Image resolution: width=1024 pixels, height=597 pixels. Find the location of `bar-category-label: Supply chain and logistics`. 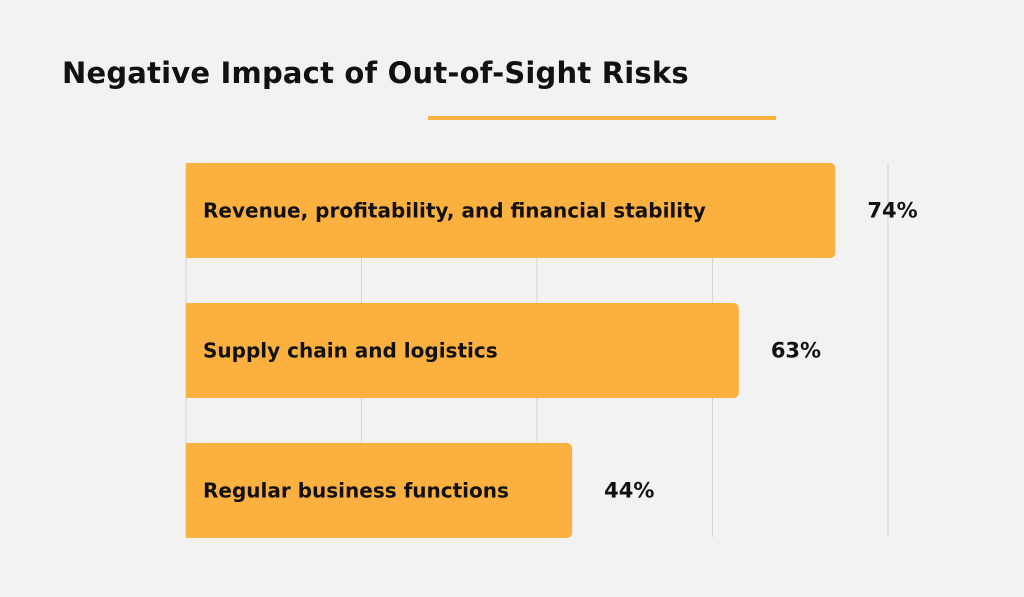

bar-category-label: Supply chain and logistics is located at coordinates (350, 351).